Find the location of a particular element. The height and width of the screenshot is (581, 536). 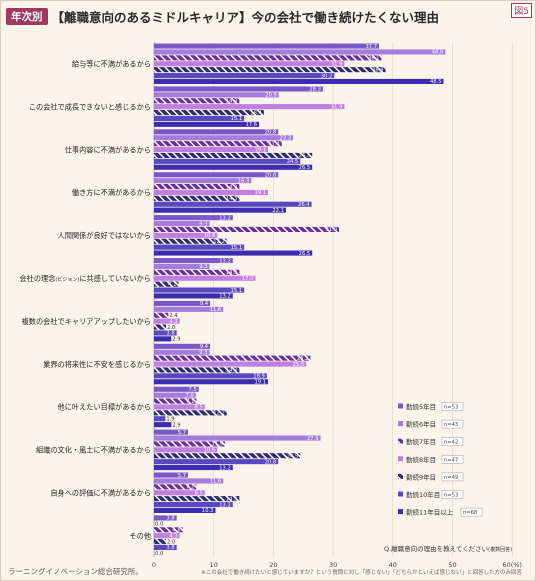

legend-item: 勤続7年目 n=42 is located at coordinates (431, 441).